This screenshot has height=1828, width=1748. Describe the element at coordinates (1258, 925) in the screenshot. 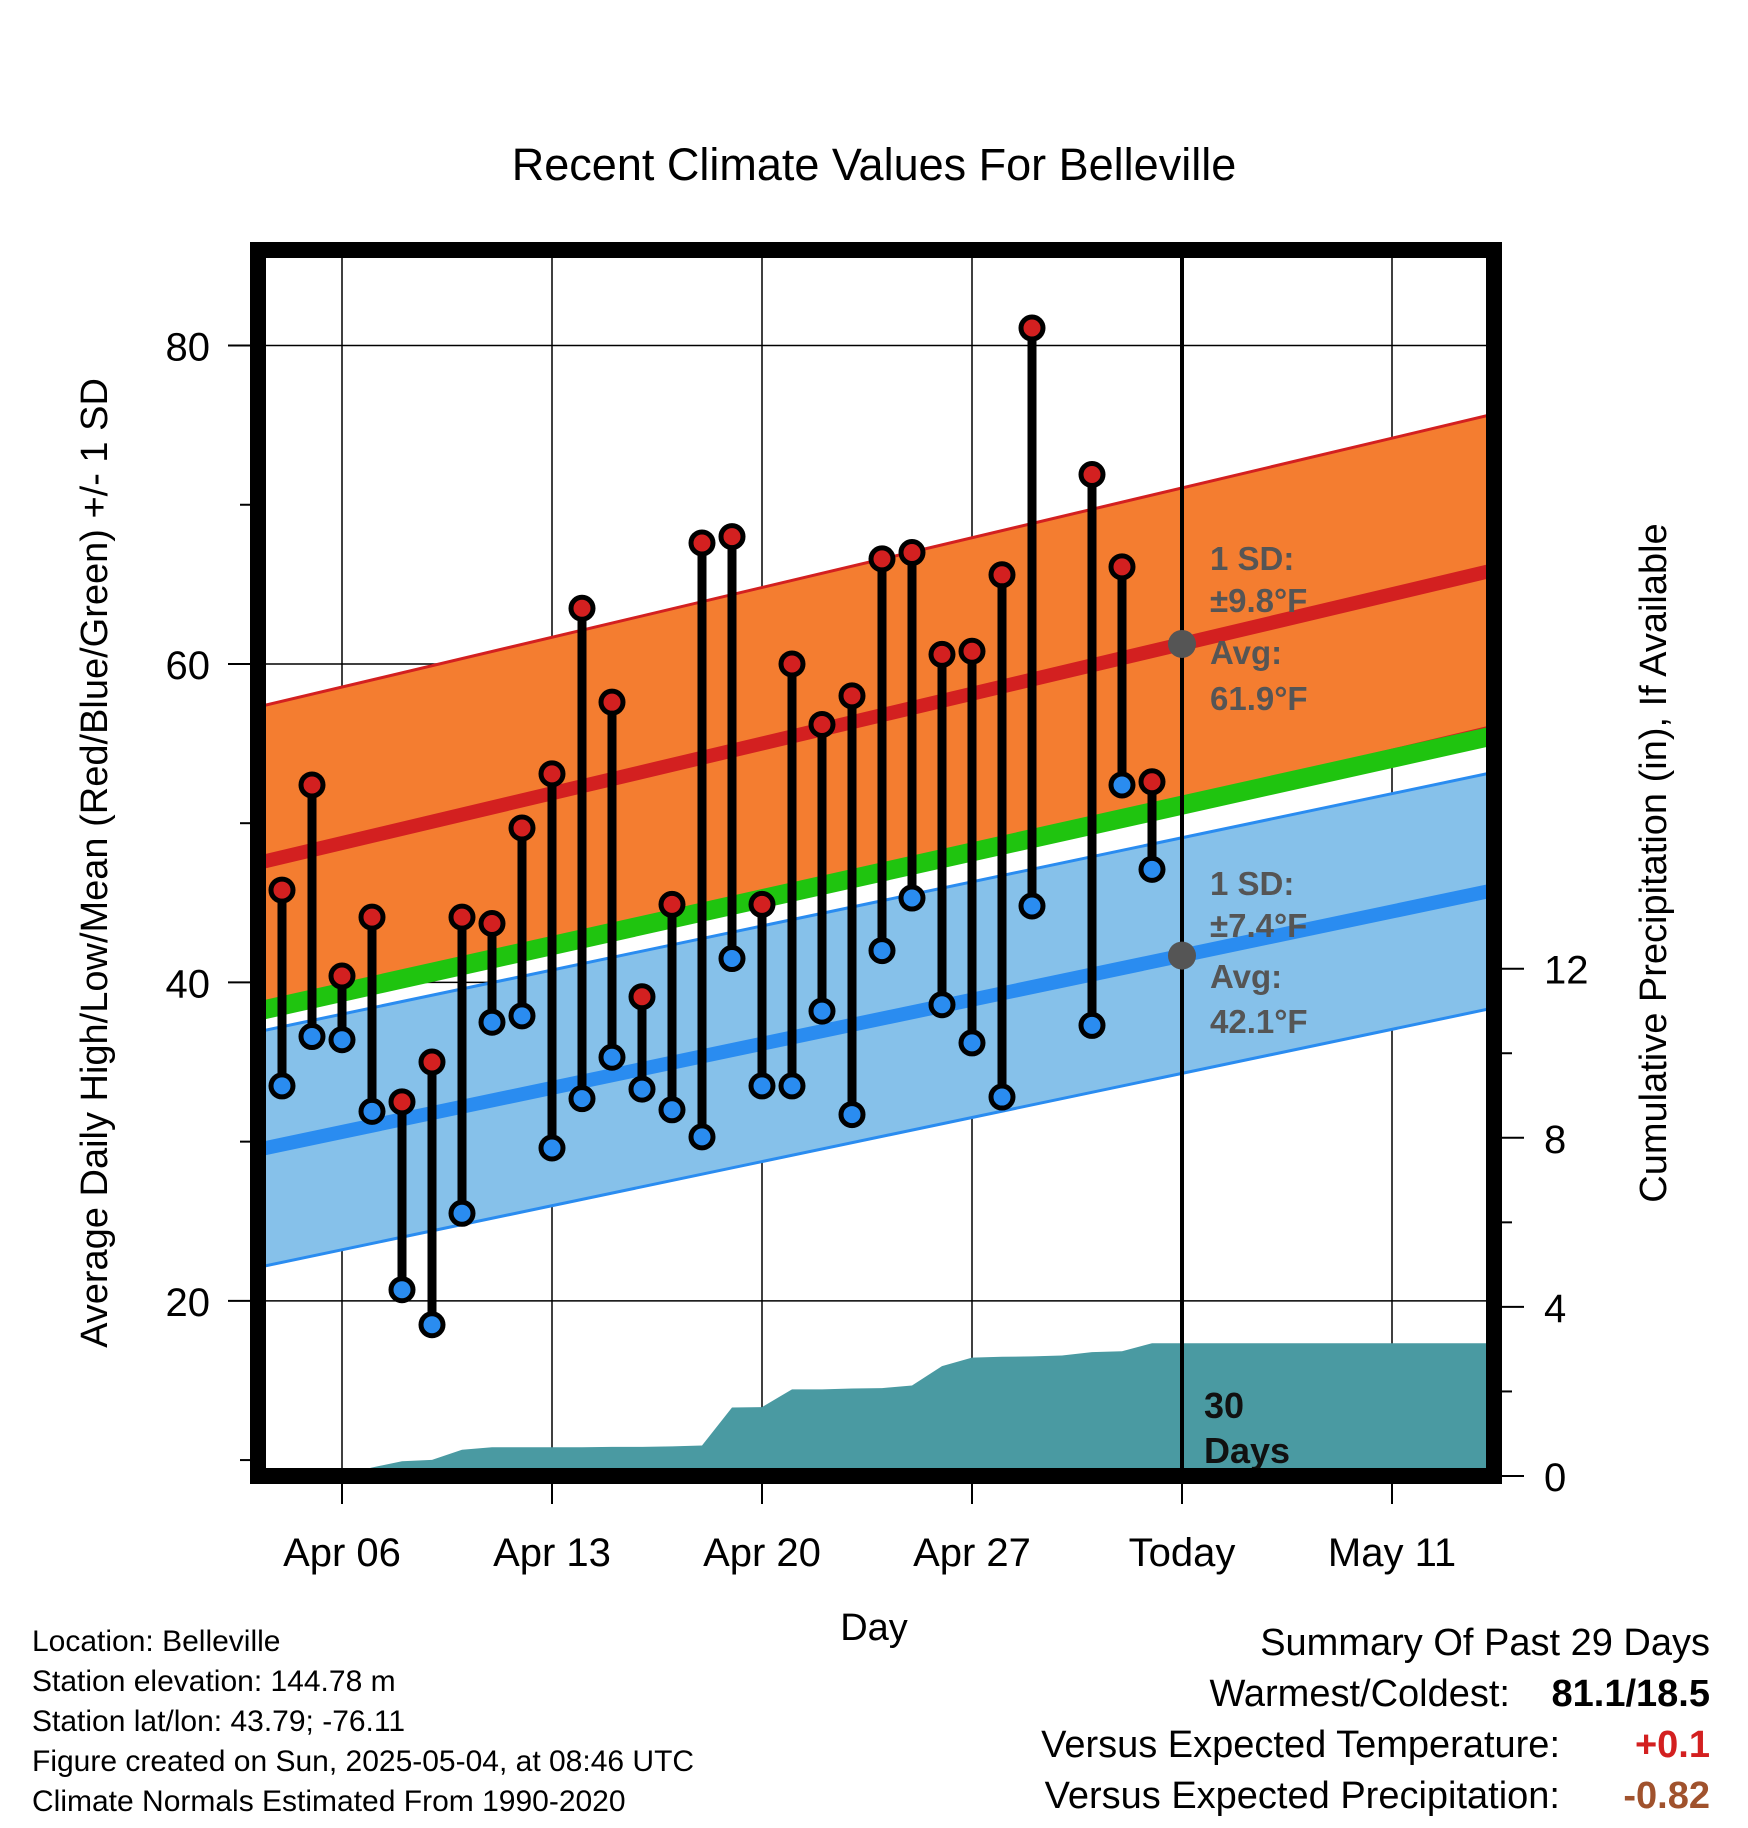

I see `low-sd-value: ±7.4°F` at that location.